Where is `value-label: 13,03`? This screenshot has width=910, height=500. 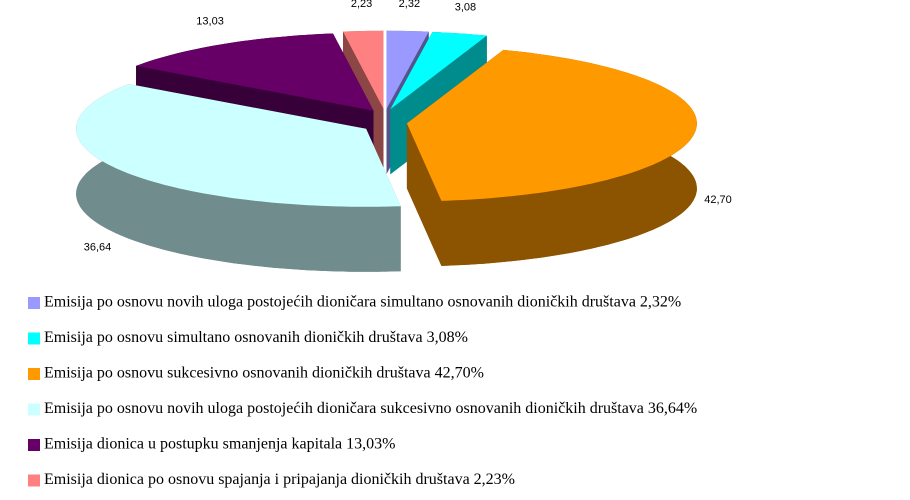
value-label: 13,03 is located at coordinates (210, 21).